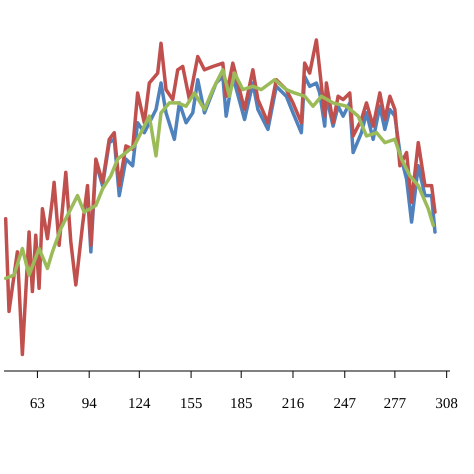 The height and width of the screenshot is (474, 474). I want to click on x-tick-label: 63, so click(37, 404).